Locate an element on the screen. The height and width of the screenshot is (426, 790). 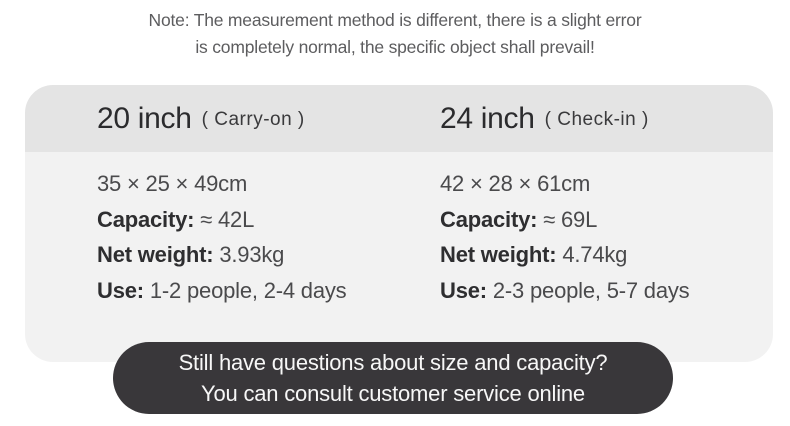
net-weight-value: 3.93kg is located at coordinates (252, 254).